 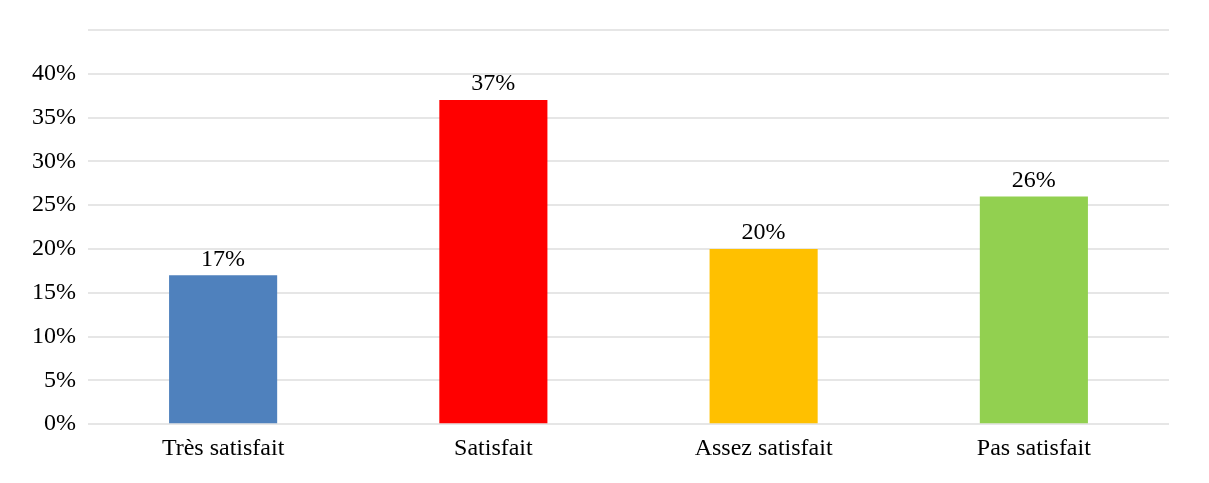 I want to click on x-tick-label: Assez satisfait, so click(x=763, y=446).